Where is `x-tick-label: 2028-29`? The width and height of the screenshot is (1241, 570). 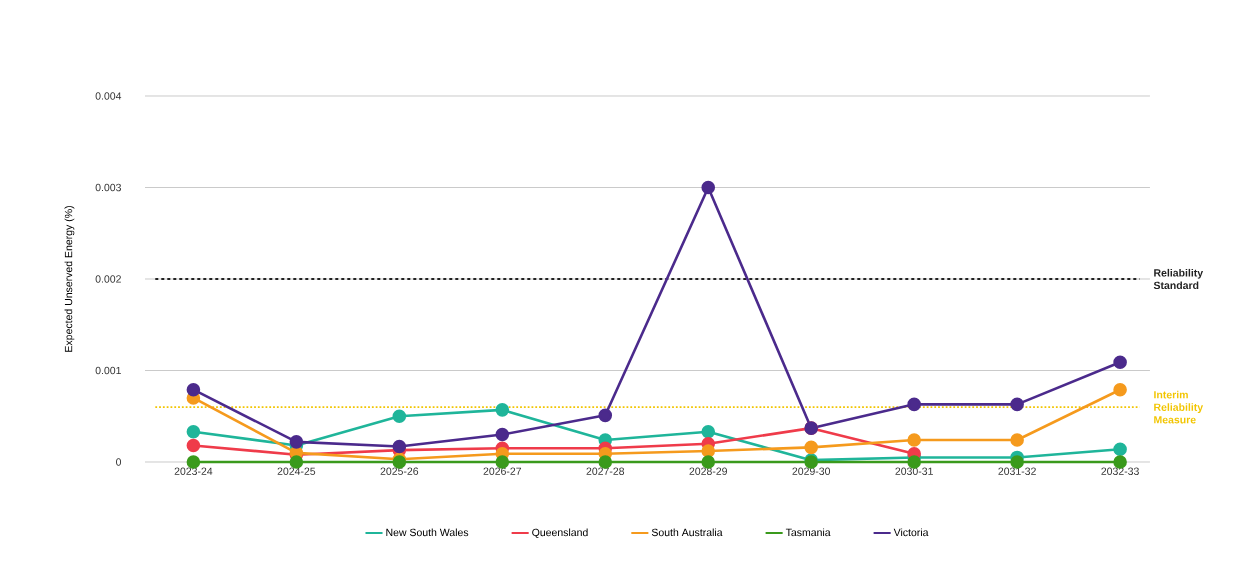
x-tick-label: 2028-29 is located at coordinates (708, 471).